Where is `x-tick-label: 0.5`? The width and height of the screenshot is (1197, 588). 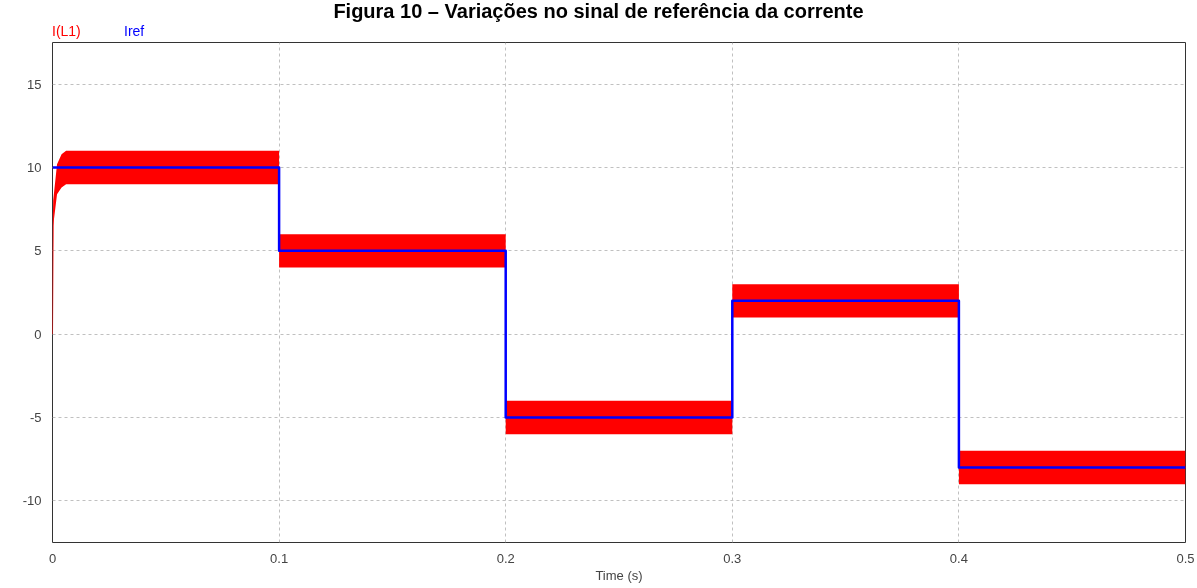 x-tick-label: 0.5 is located at coordinates (1185, 558).